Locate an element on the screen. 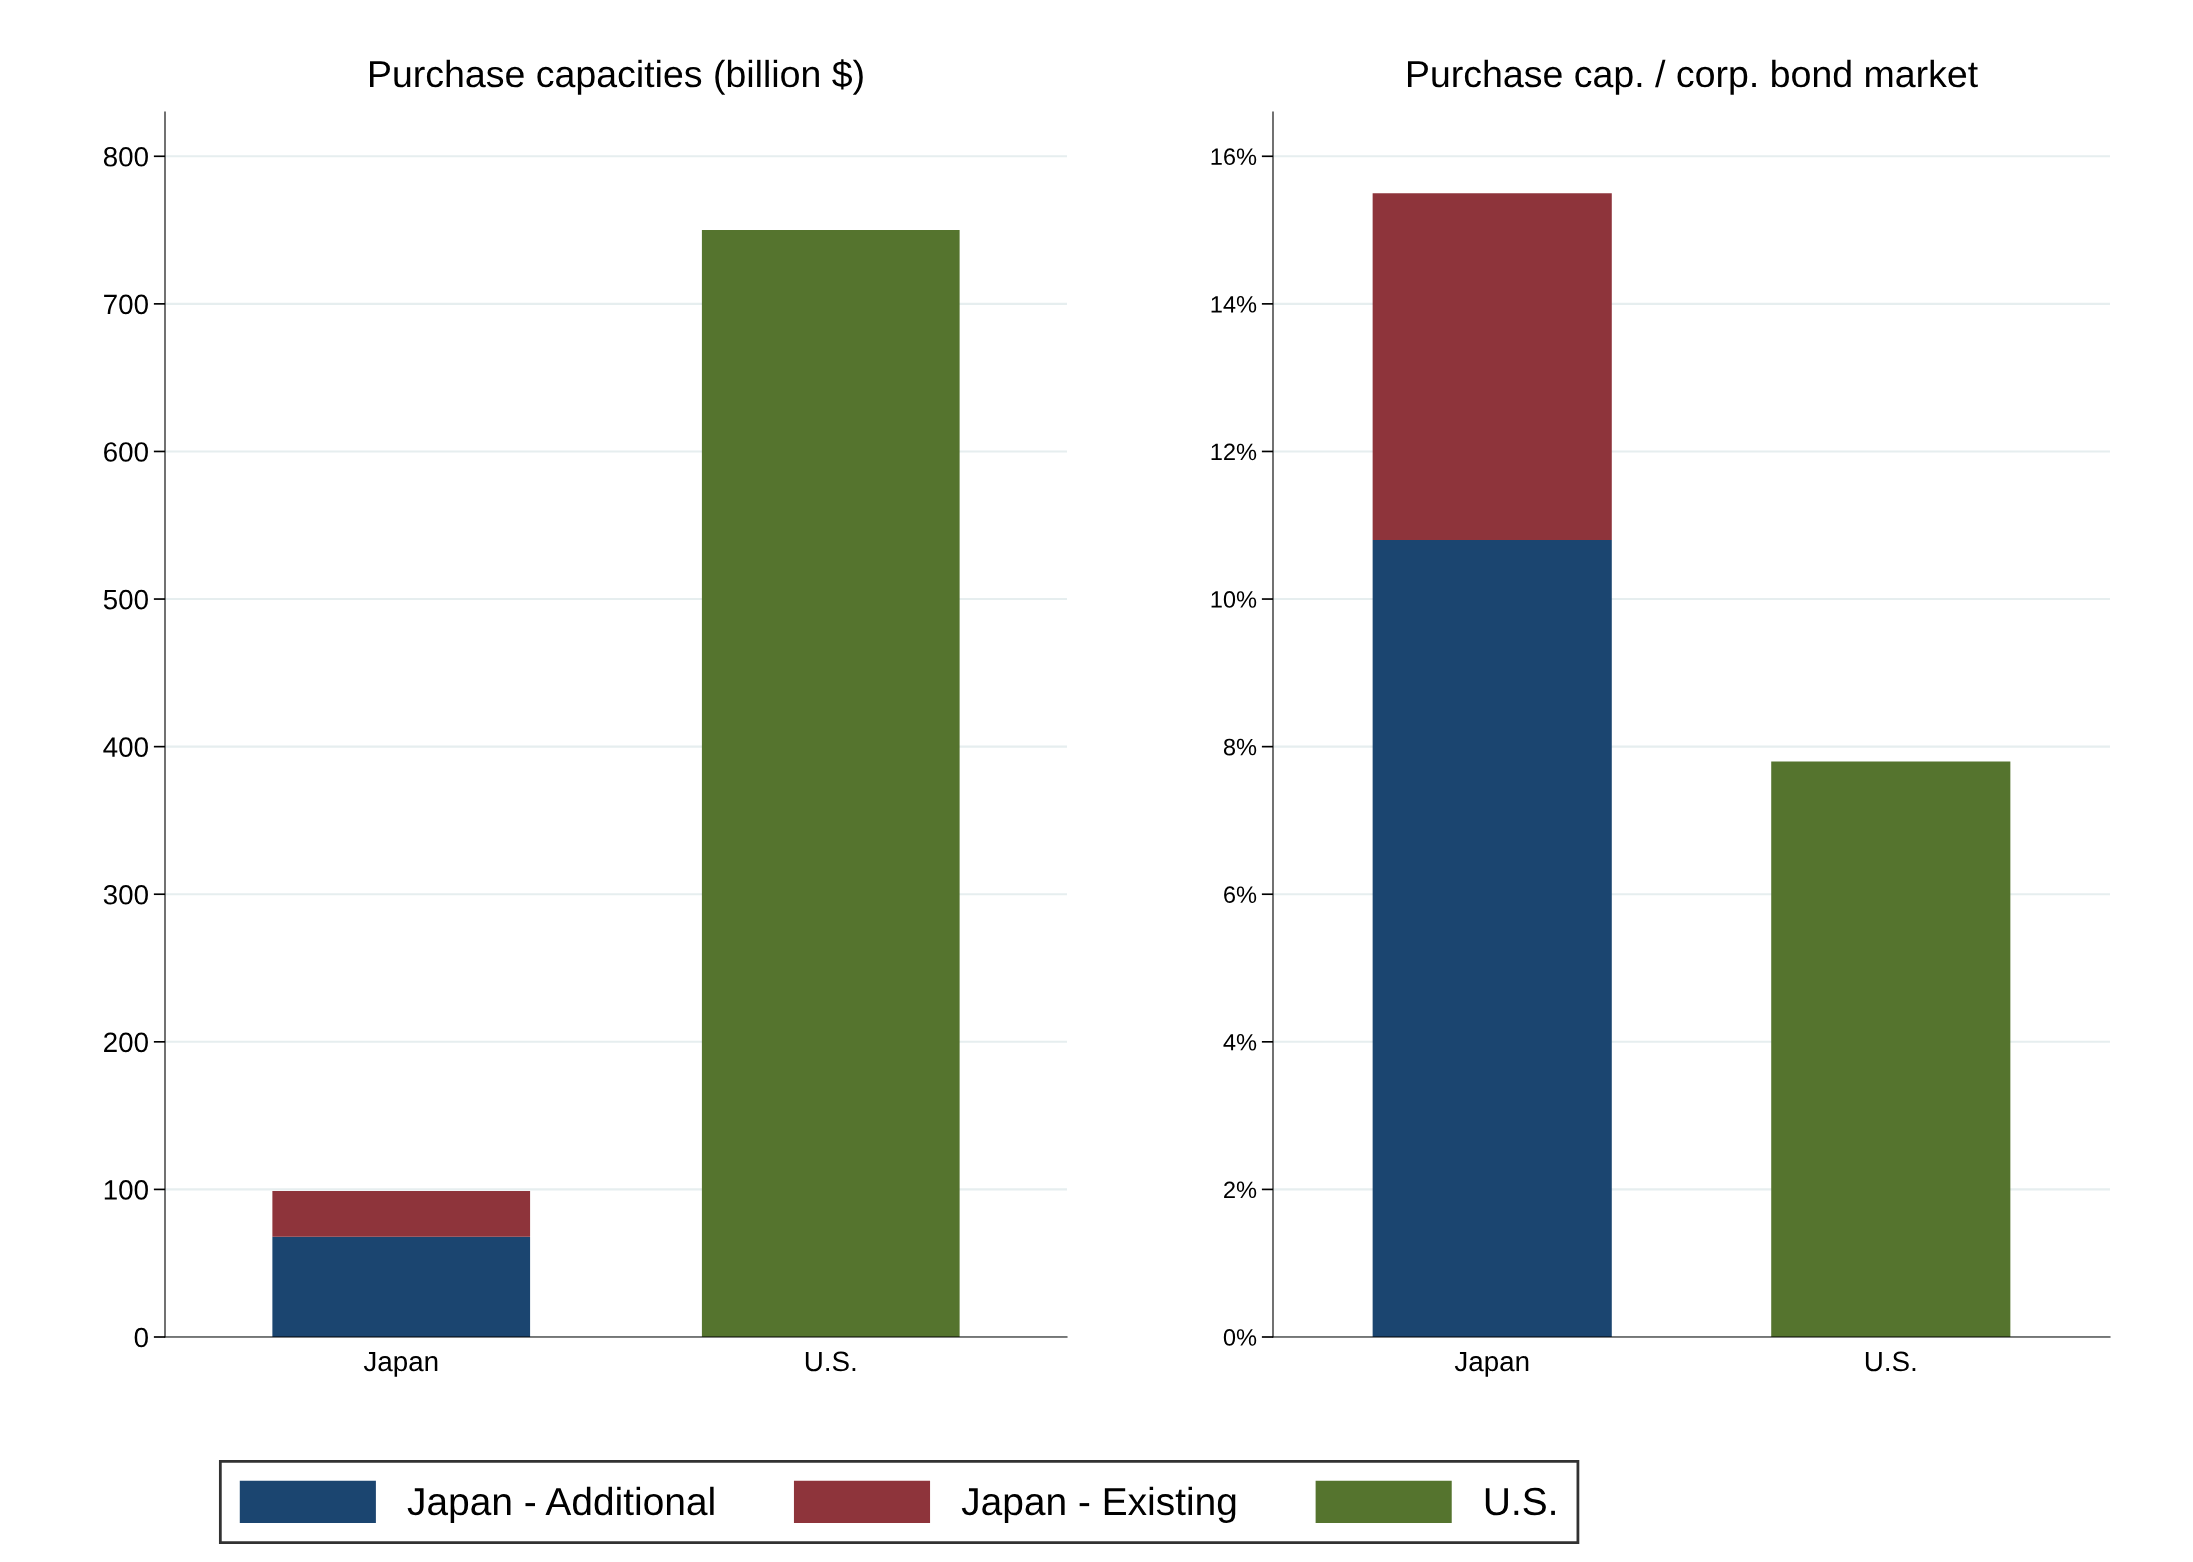 The height and width of the screenshot is (1562, 2193). y-tick-label: 0% is located at coordinates (1240, 1337).